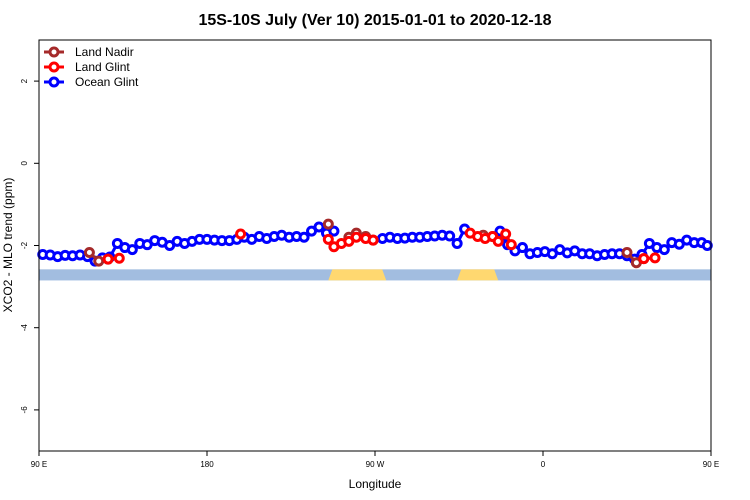 Image resolution: width=750 pixels, height=500 pixels. Describe the element at coordinates (24, 163) in the screenshot. I see `y-tick-label: 0` at that location.